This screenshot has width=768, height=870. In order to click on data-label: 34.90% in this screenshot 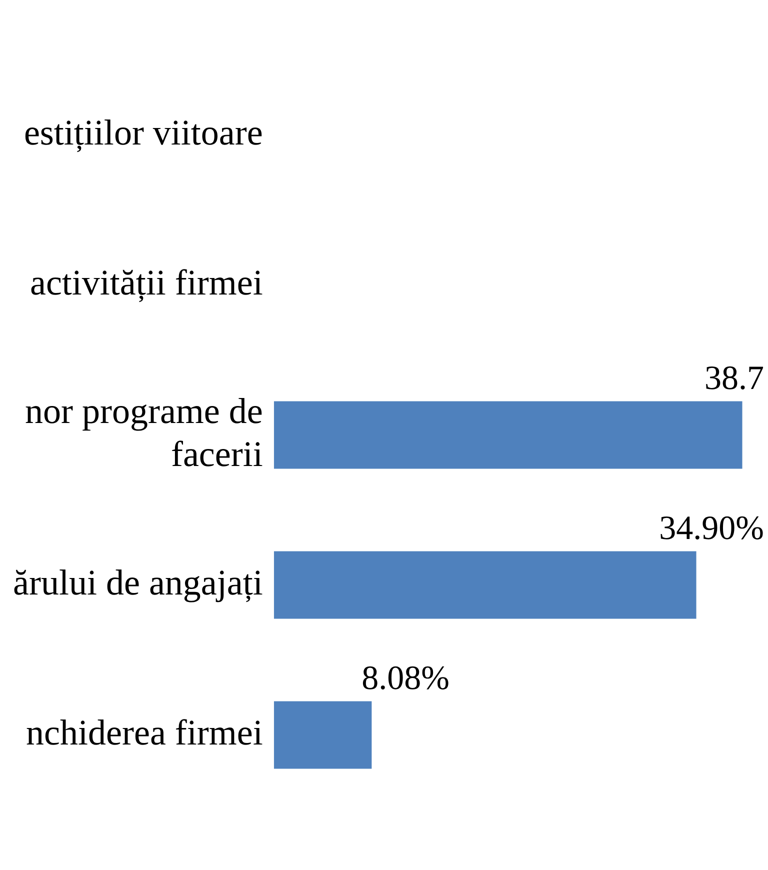, I will do `click(711, 529)`.